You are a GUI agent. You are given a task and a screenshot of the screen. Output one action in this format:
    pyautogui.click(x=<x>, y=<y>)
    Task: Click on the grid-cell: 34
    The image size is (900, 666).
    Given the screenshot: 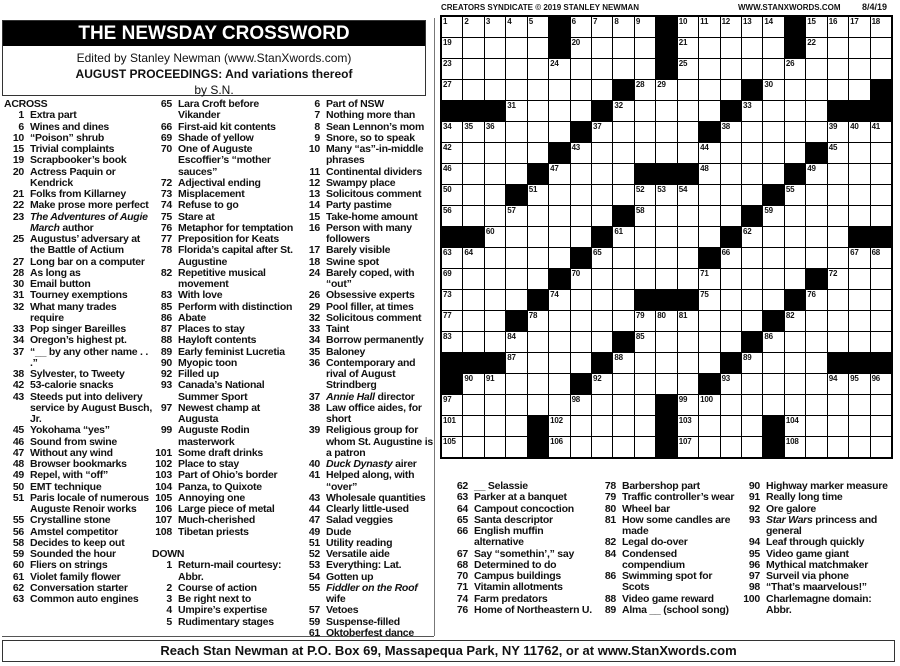 What is the action you would take?
    pyautogui.click(x=452, y=132)
    